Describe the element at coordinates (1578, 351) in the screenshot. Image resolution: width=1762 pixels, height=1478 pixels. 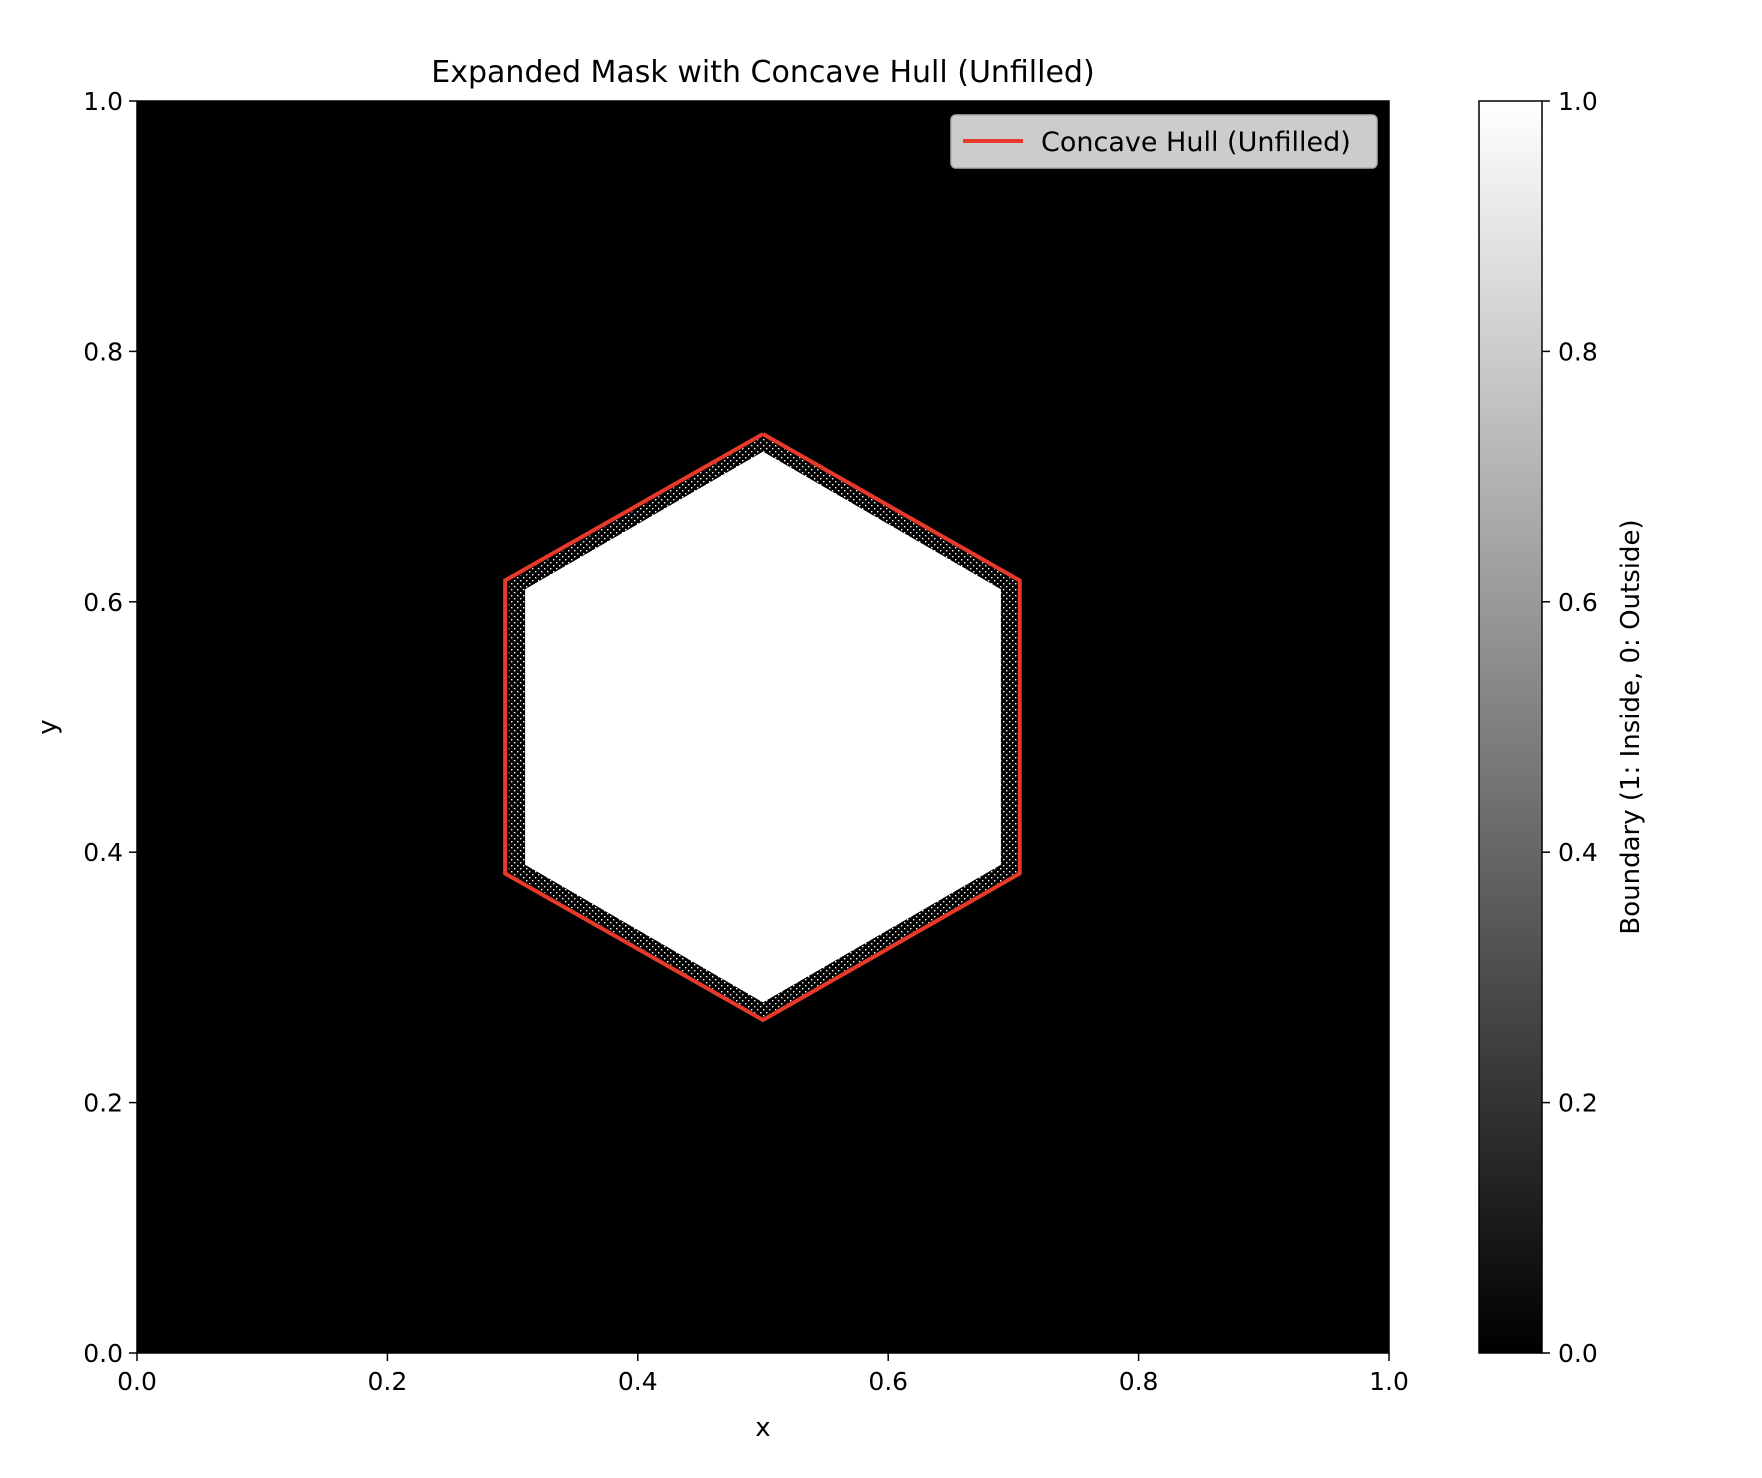
I see `colorbar-tick-label: 0.8` at that location.